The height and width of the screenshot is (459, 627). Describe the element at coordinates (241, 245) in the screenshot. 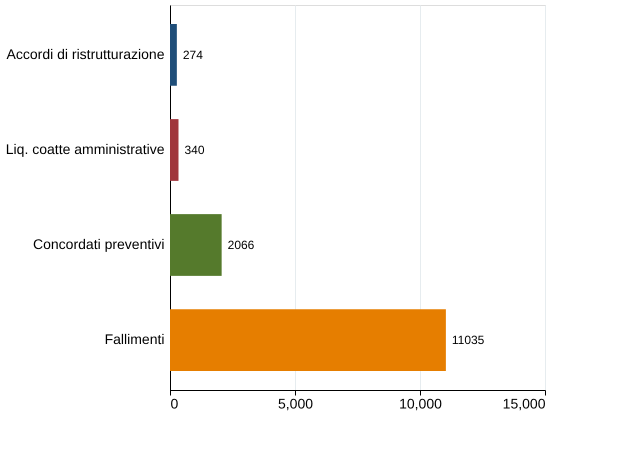

I see `data-label: 2066` at that location.